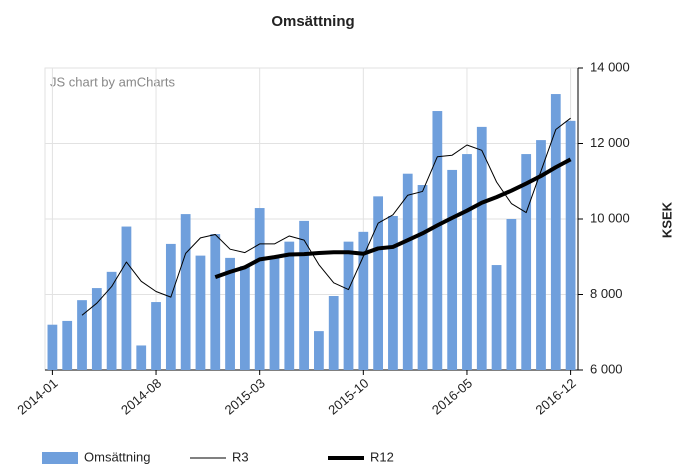 The image size is (679, 466). What do you see at coordinates (348, 396) in the screenshot?
I see `x-tick-label: 2015-10` at bounding box center [348, 396].